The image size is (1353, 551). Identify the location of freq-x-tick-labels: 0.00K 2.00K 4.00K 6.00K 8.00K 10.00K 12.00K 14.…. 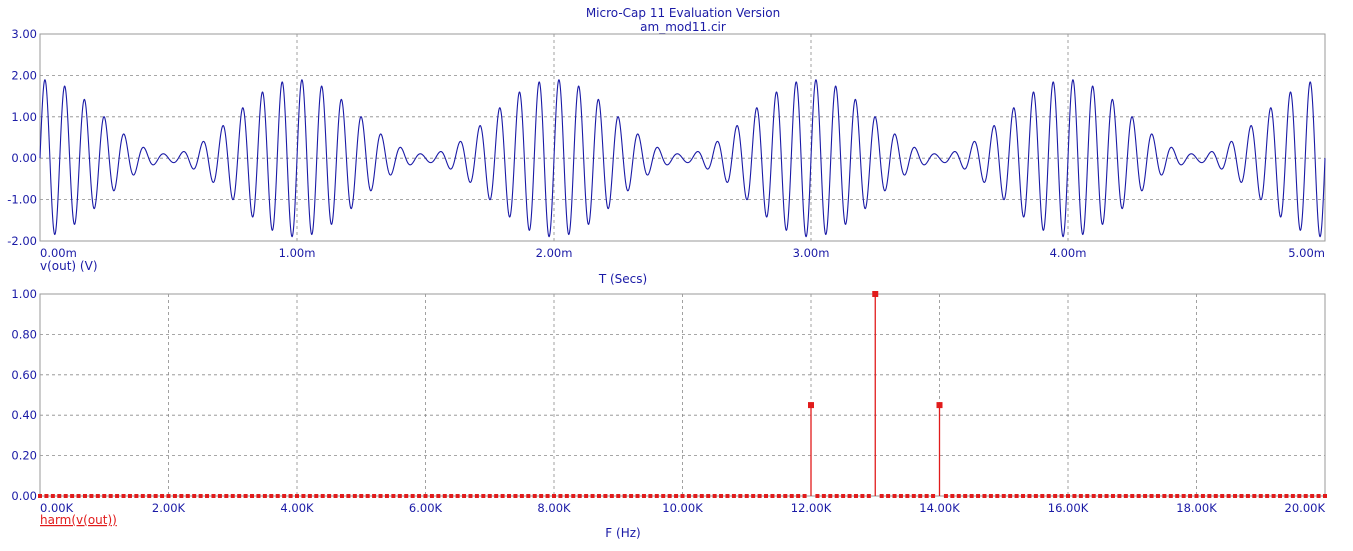
(682, 508).